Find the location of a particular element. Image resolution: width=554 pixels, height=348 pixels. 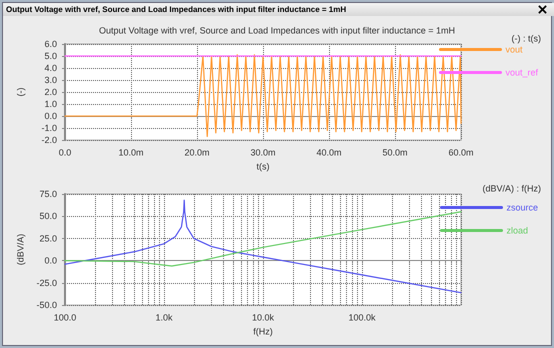

legend-title: (-) : t(s) is located at coordinates (527, 39).